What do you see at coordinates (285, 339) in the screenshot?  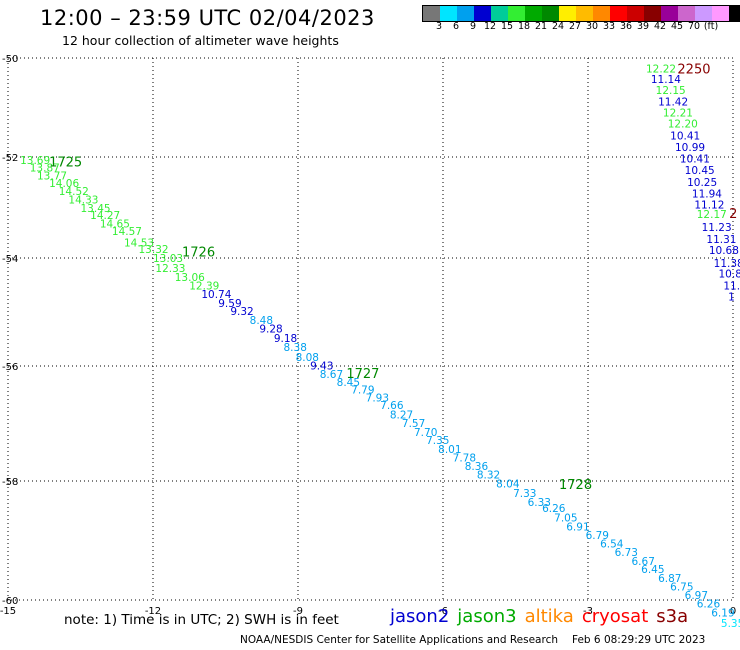 I see `wave-height-label: 9.18` at bounding box center [285, 339].